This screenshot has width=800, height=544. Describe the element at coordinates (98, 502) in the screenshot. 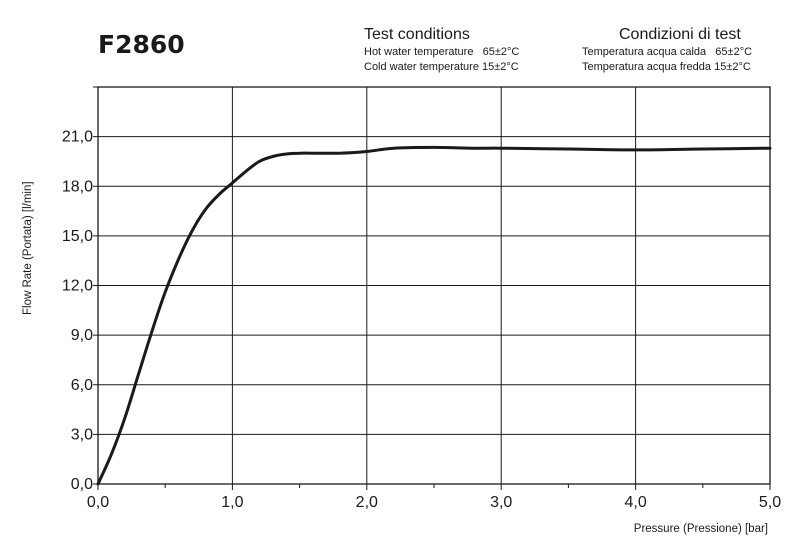

I see `x-tick-label: 0,0` at that location.